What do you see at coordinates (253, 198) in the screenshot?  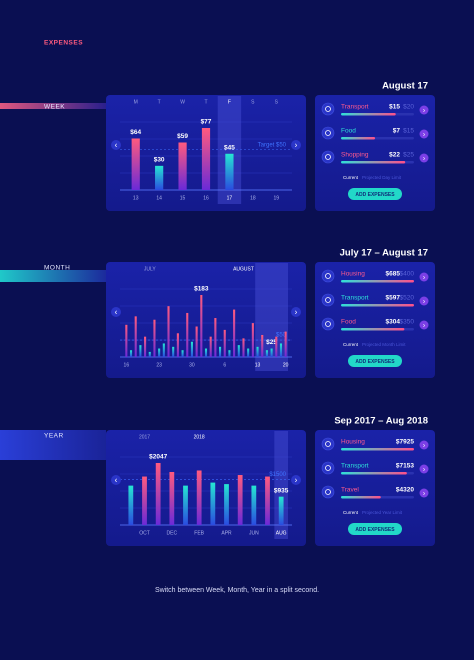 I see `bottom-label: 18` at bounding box center [253, 198].